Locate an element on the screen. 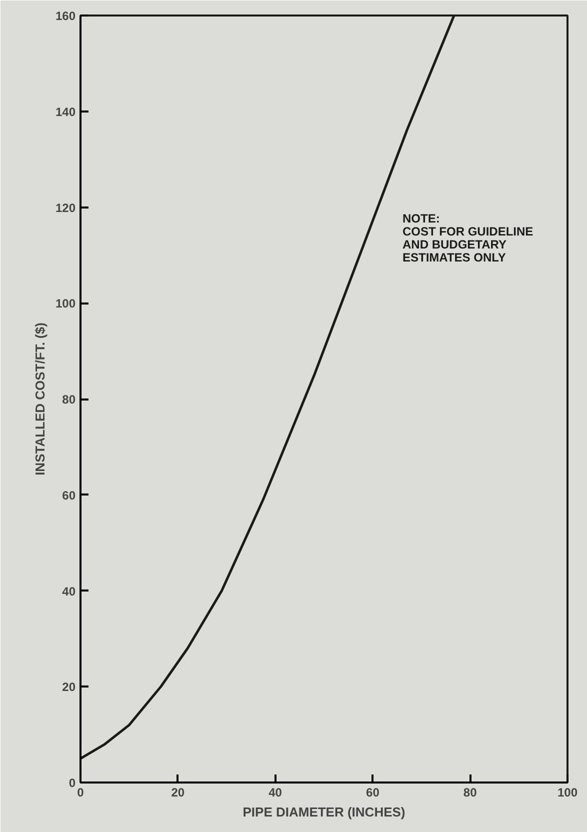 The width and height of the screenshot is (587, 832). x-axis-title: PIPE DIAMETER (INCHES) is located at coordinates (324, 812).